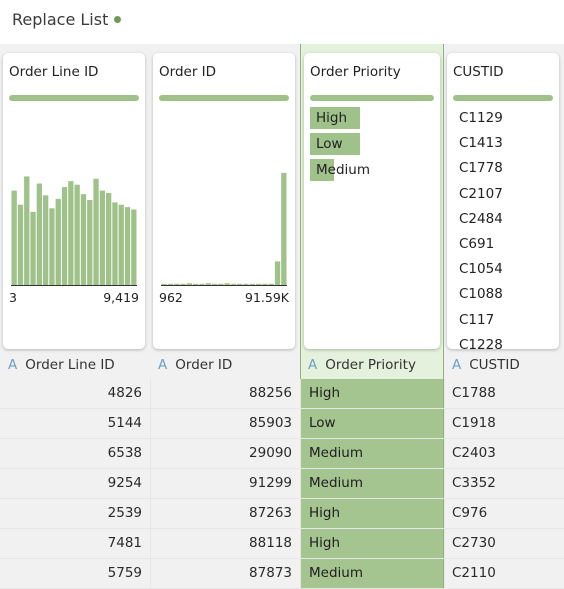  What do you see at coordinates (372, 170) in the screenshot?
I see `category-item: Medium` at bounding box center [372, 170].